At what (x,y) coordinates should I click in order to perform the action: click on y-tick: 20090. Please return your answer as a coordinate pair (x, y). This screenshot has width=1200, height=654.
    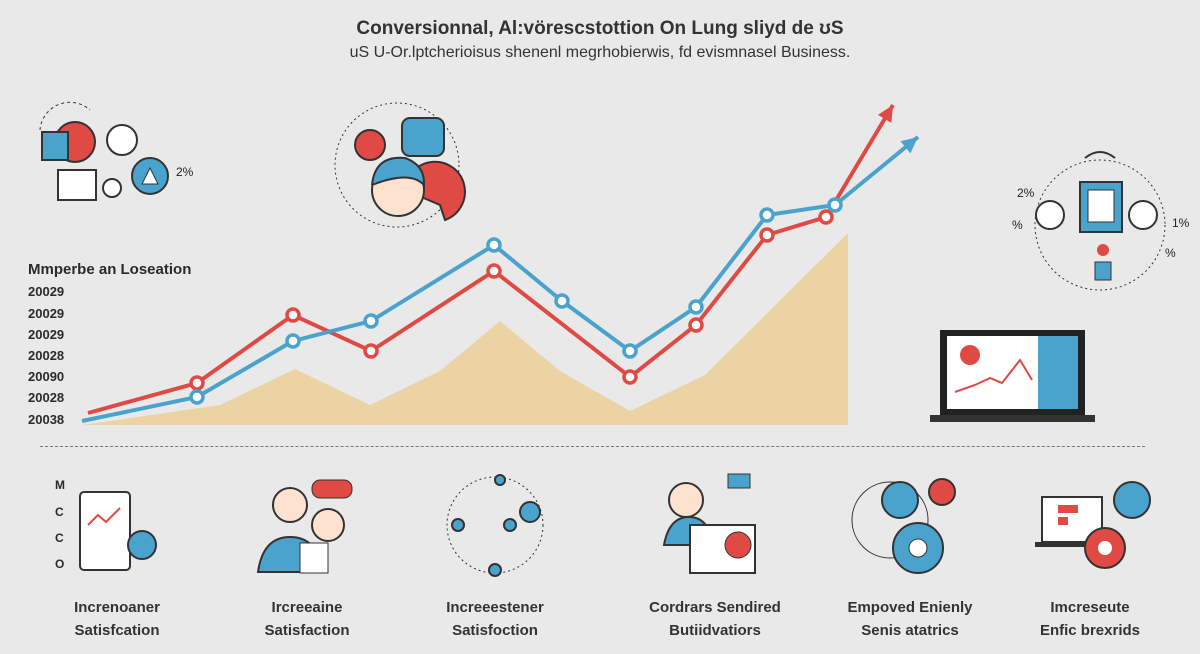
    Looking at the image, I should click on (46, 376).